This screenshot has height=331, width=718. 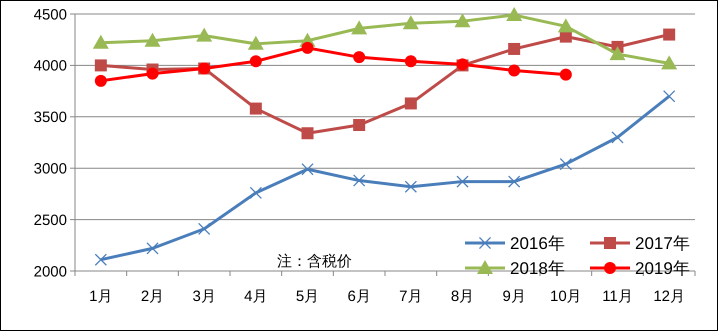 What do you see at coordinates (662, 243) in the screenshot?
I see `legend-label: 2017年` at bounding box center [662, 243].